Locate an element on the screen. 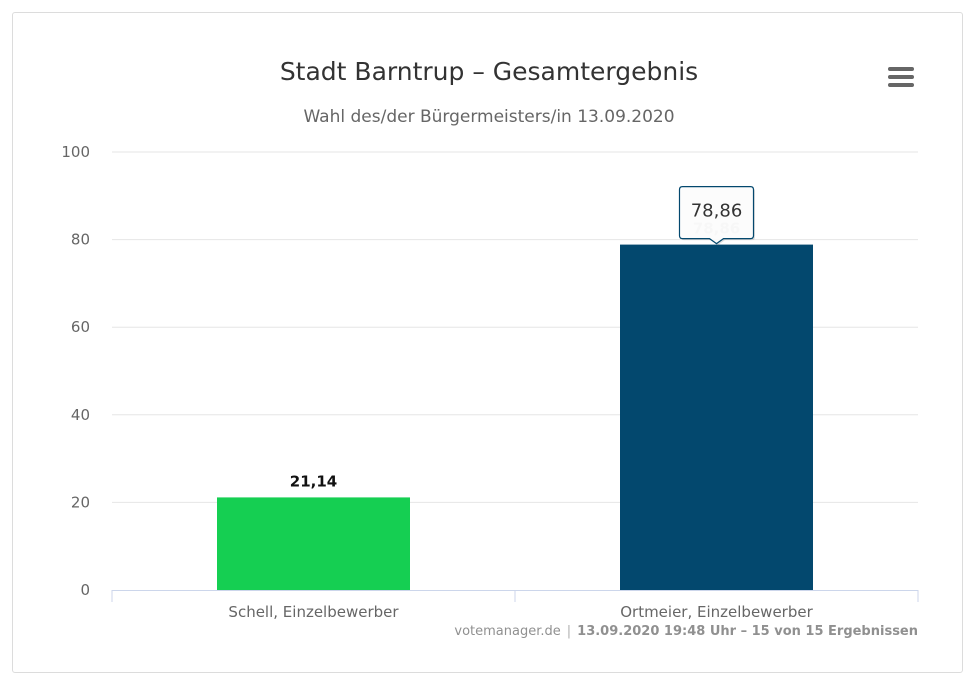  x-tick-label: Schell, Einzelbewerber is located at coordinates (313, 612).